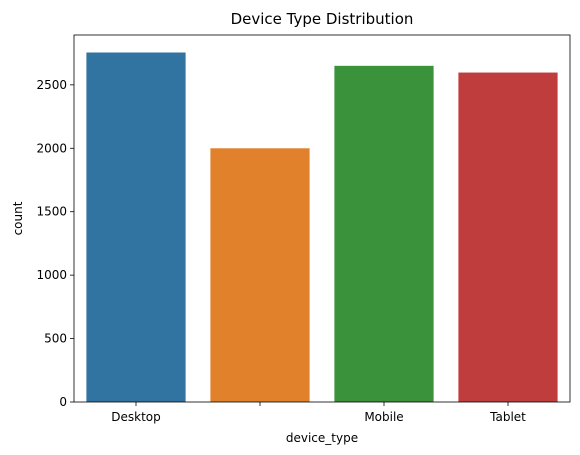 The width and height of the screenshot is (580, 455). I want to click on x-tick-label: Mobile, so click(383, 417).